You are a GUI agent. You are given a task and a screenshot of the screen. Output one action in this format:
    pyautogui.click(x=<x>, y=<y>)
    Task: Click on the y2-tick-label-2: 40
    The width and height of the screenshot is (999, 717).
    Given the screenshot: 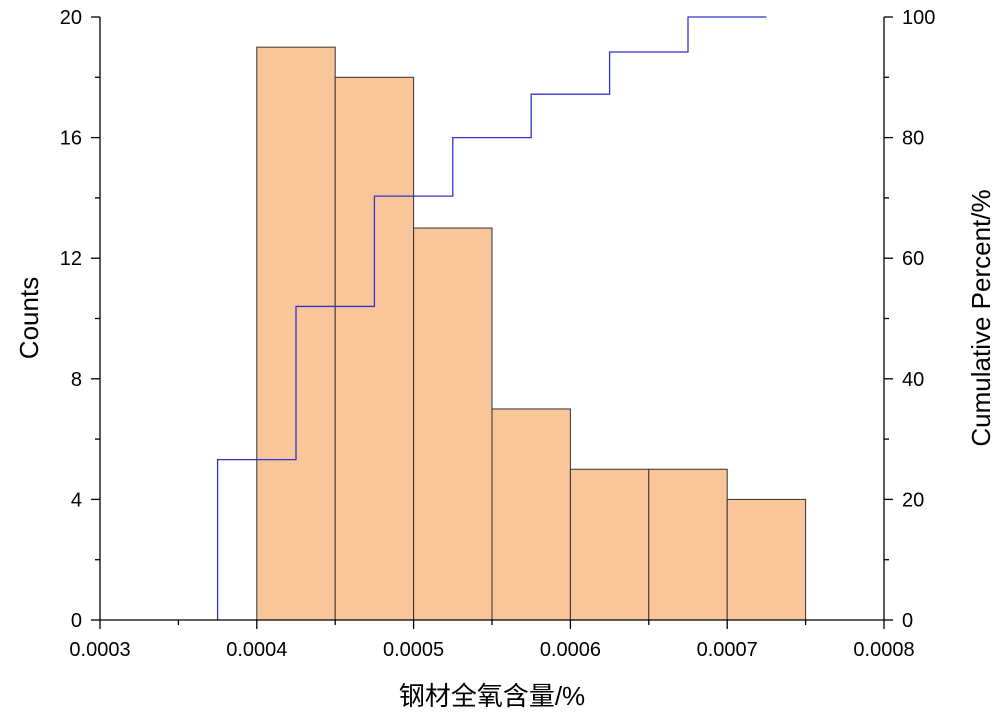 What is the action you would take?
    pyautogui.click(x=913, y=380)
    